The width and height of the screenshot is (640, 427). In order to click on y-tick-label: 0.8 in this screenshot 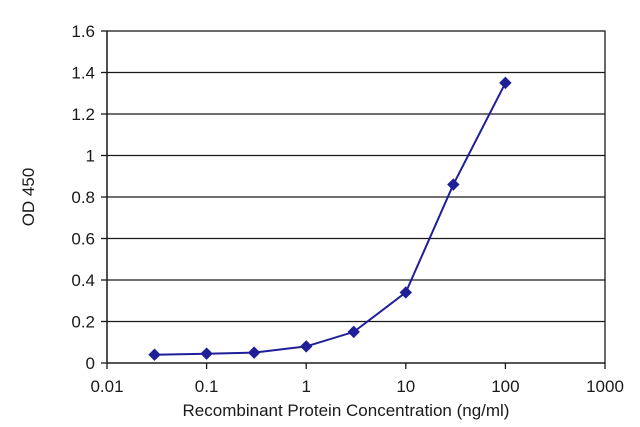, I will do `click(83, 197)`.